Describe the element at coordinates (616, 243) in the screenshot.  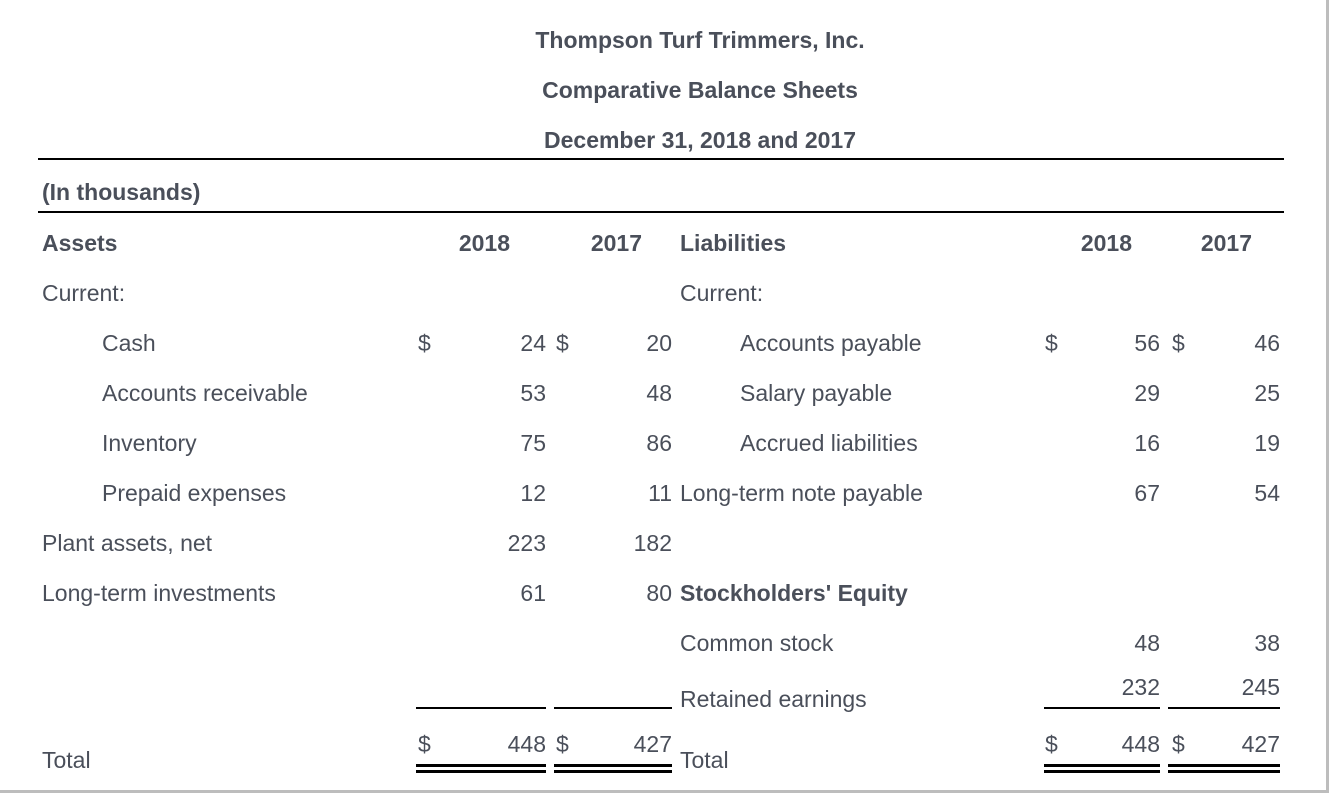
I see `assets-year-2017: 2017` at that location.